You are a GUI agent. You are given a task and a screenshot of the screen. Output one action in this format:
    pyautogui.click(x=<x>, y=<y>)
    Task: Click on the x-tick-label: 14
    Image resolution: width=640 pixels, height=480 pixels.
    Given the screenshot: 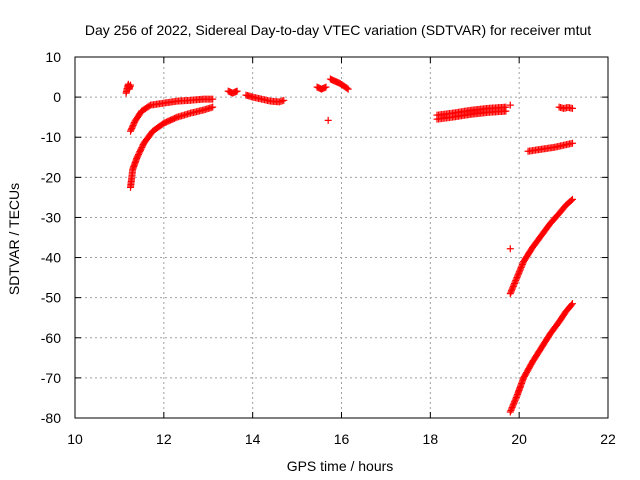 What is the action you would take?
    pyautogui.click(x=253, y=439)
    